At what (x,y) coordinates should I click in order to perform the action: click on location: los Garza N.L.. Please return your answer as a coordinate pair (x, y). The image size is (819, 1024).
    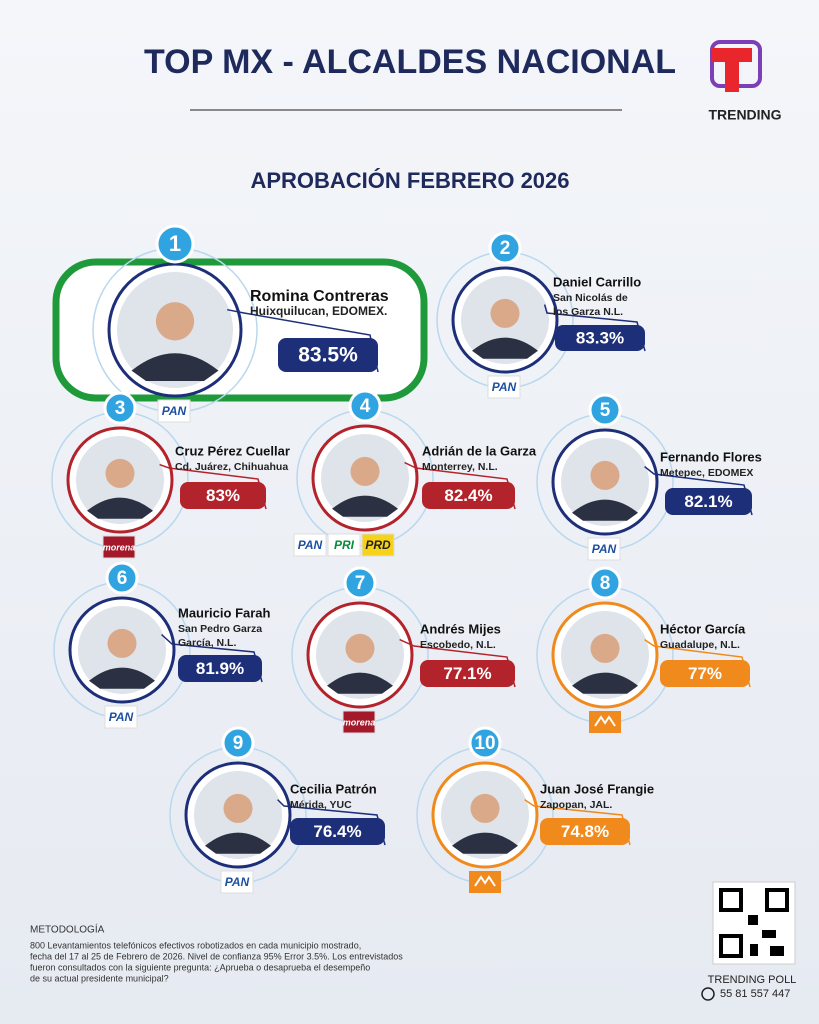
    Looking at the image, I should click on (588, 312).